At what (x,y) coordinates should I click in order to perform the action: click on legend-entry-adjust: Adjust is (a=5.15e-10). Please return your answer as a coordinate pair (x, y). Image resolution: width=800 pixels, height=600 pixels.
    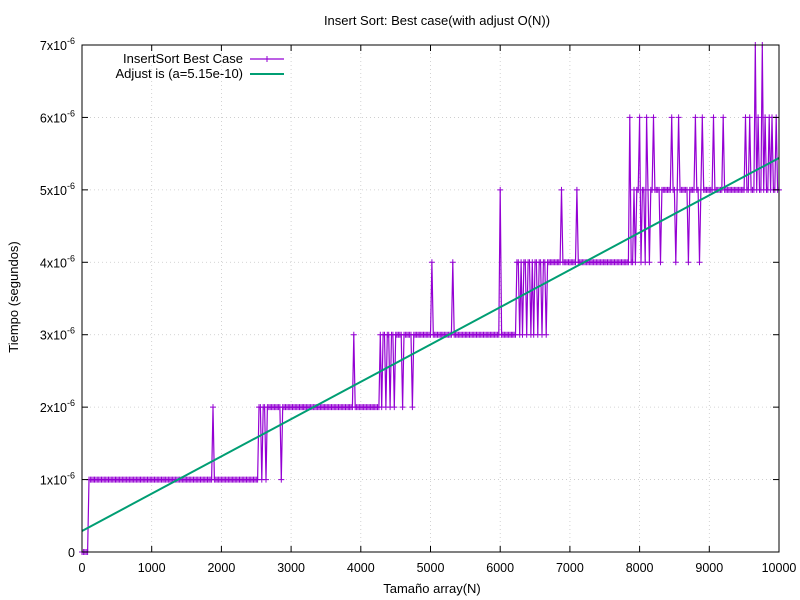
    Looking at the image, I should click on (179, 73).